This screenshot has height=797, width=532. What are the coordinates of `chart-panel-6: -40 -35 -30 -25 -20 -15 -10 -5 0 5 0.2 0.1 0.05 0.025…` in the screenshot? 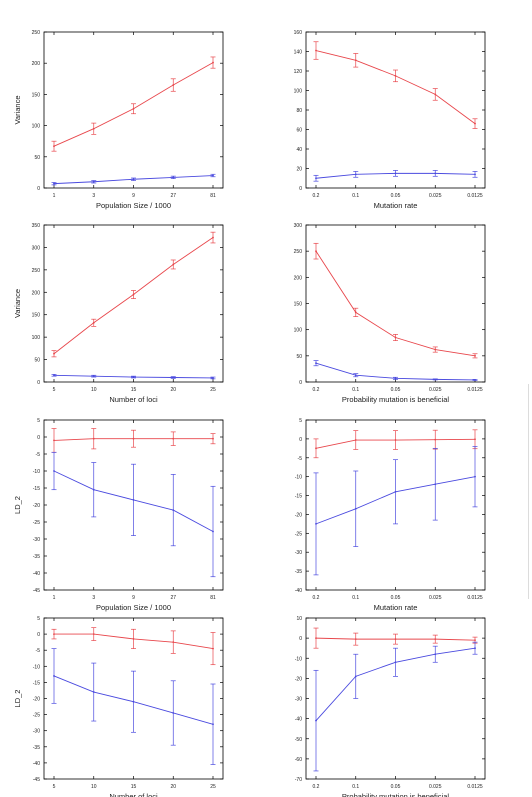 It's located at (390, 515).